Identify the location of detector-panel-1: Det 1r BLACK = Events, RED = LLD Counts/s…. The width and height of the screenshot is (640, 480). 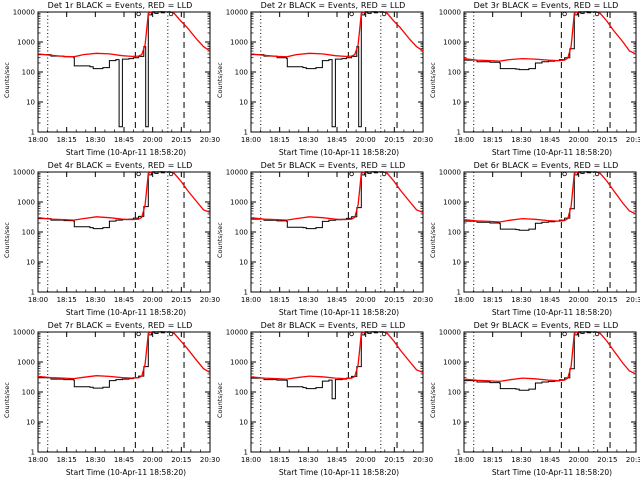
(110, 80).